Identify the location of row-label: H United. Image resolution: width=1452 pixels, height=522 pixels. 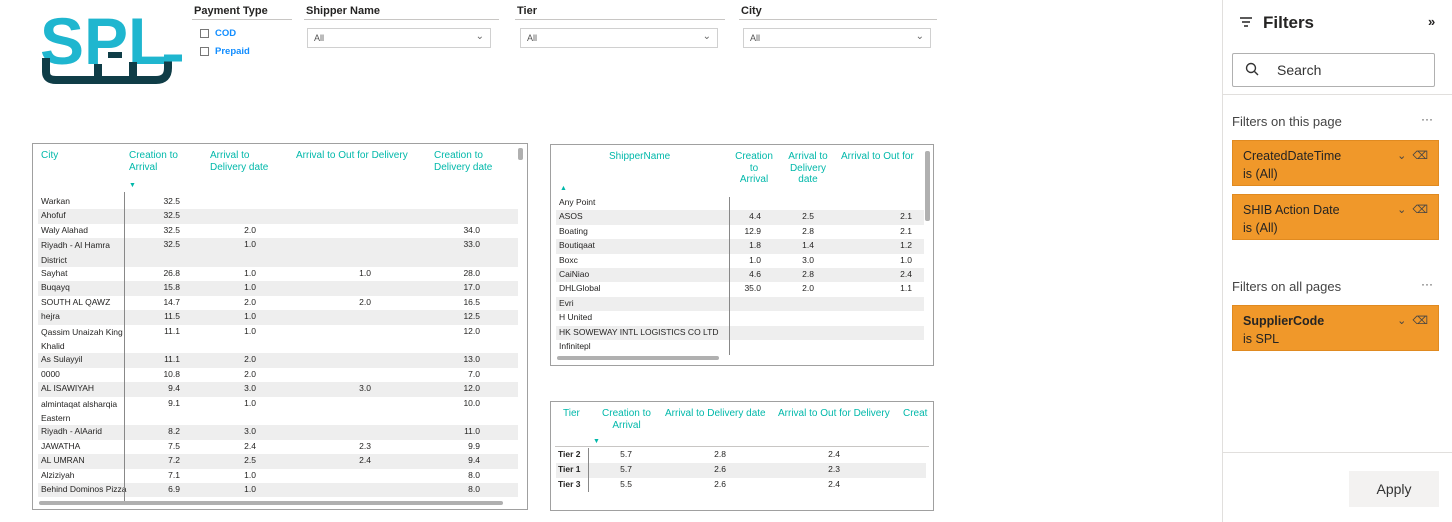
(576, 317).